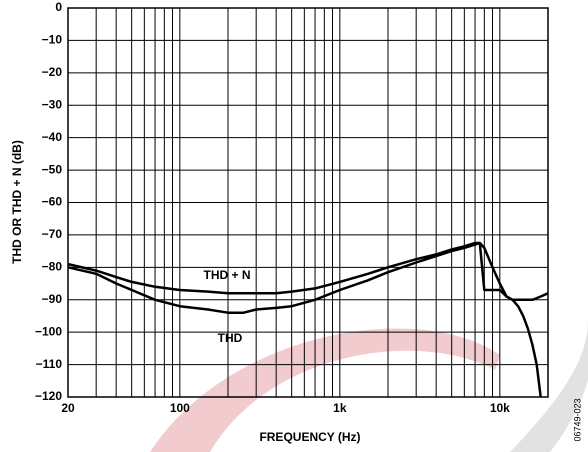 This screenshot has height=452, width=588. Describe the element at coordinates (52, 137) in the screenshot. I see `y-tick-label: −40` at that location.